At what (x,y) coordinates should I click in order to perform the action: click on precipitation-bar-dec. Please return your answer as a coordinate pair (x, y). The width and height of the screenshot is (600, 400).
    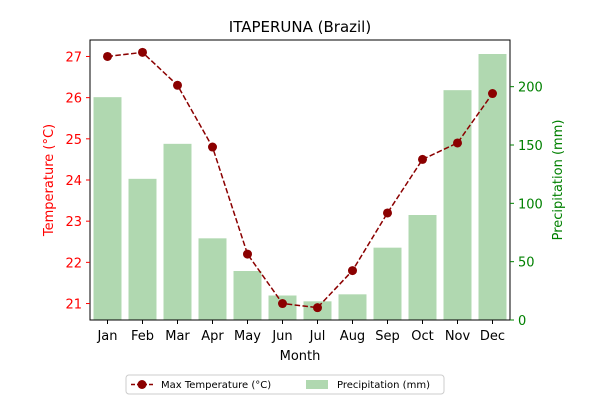
    Looking at the image, I should click on (492, 187).